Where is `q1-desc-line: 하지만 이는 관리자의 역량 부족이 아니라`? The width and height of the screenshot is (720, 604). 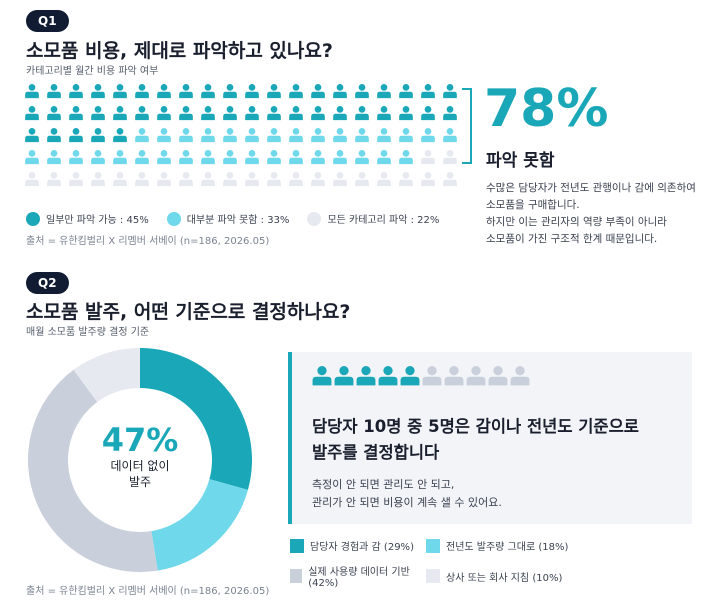
q1-desc-line: 하지만 이는 관리자의 역량 부족이 아니라 is located at coordinates (576, 222).